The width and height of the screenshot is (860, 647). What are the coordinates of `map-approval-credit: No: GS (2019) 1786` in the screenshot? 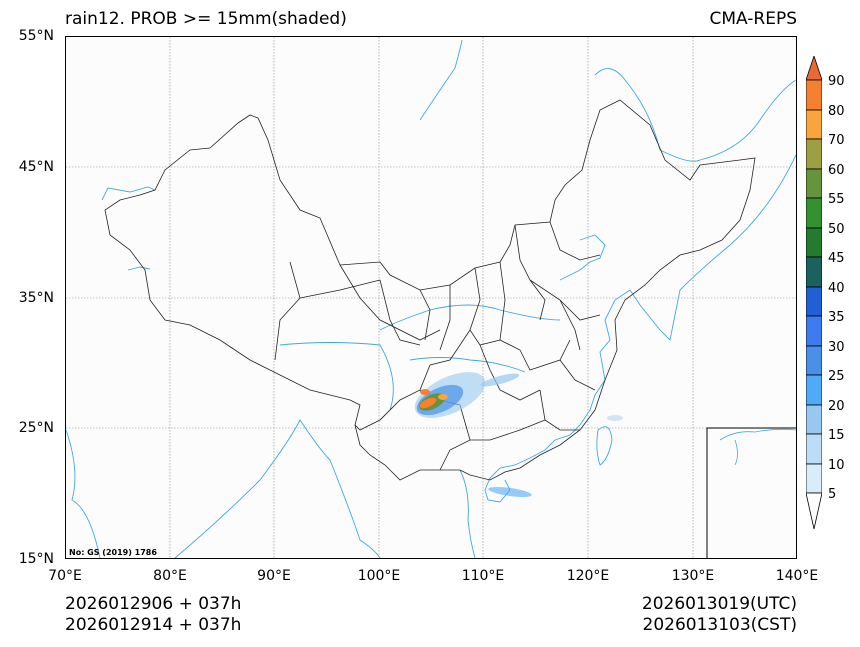 It's located at (113, 552).